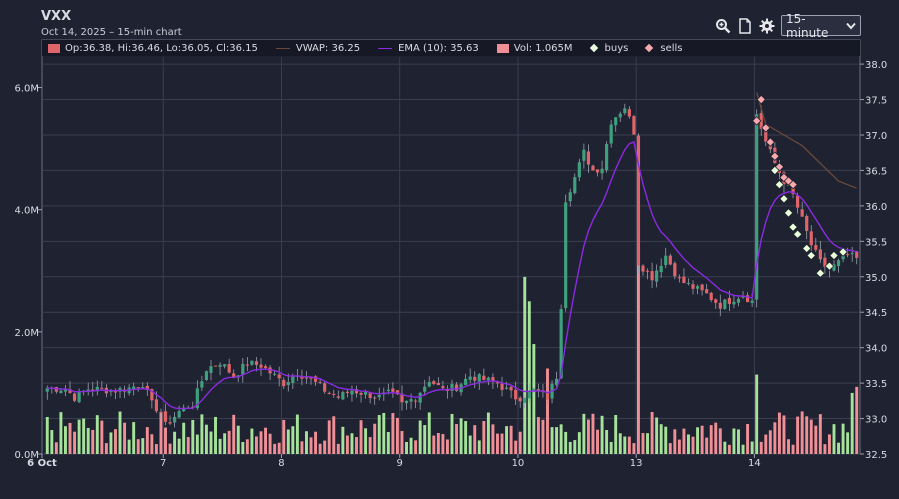 This screenshot has height=499, width=899. What do you see at coordinates (26, 455) in the screenshot?
I see `volume-tick-label: 0.0M` at bounding box center [26, 455].